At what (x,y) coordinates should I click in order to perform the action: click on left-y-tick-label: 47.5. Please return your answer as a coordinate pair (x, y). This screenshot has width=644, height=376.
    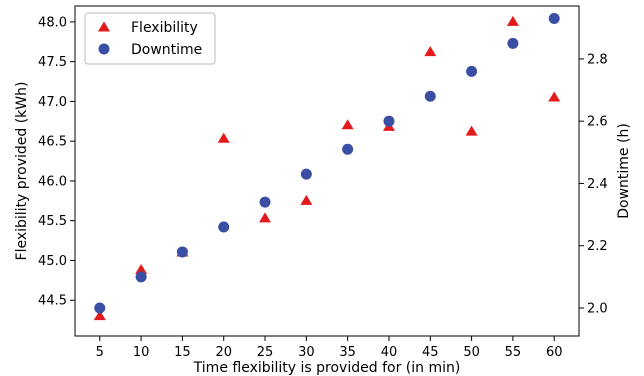
    Looking at the image, I should click on (52, 62).